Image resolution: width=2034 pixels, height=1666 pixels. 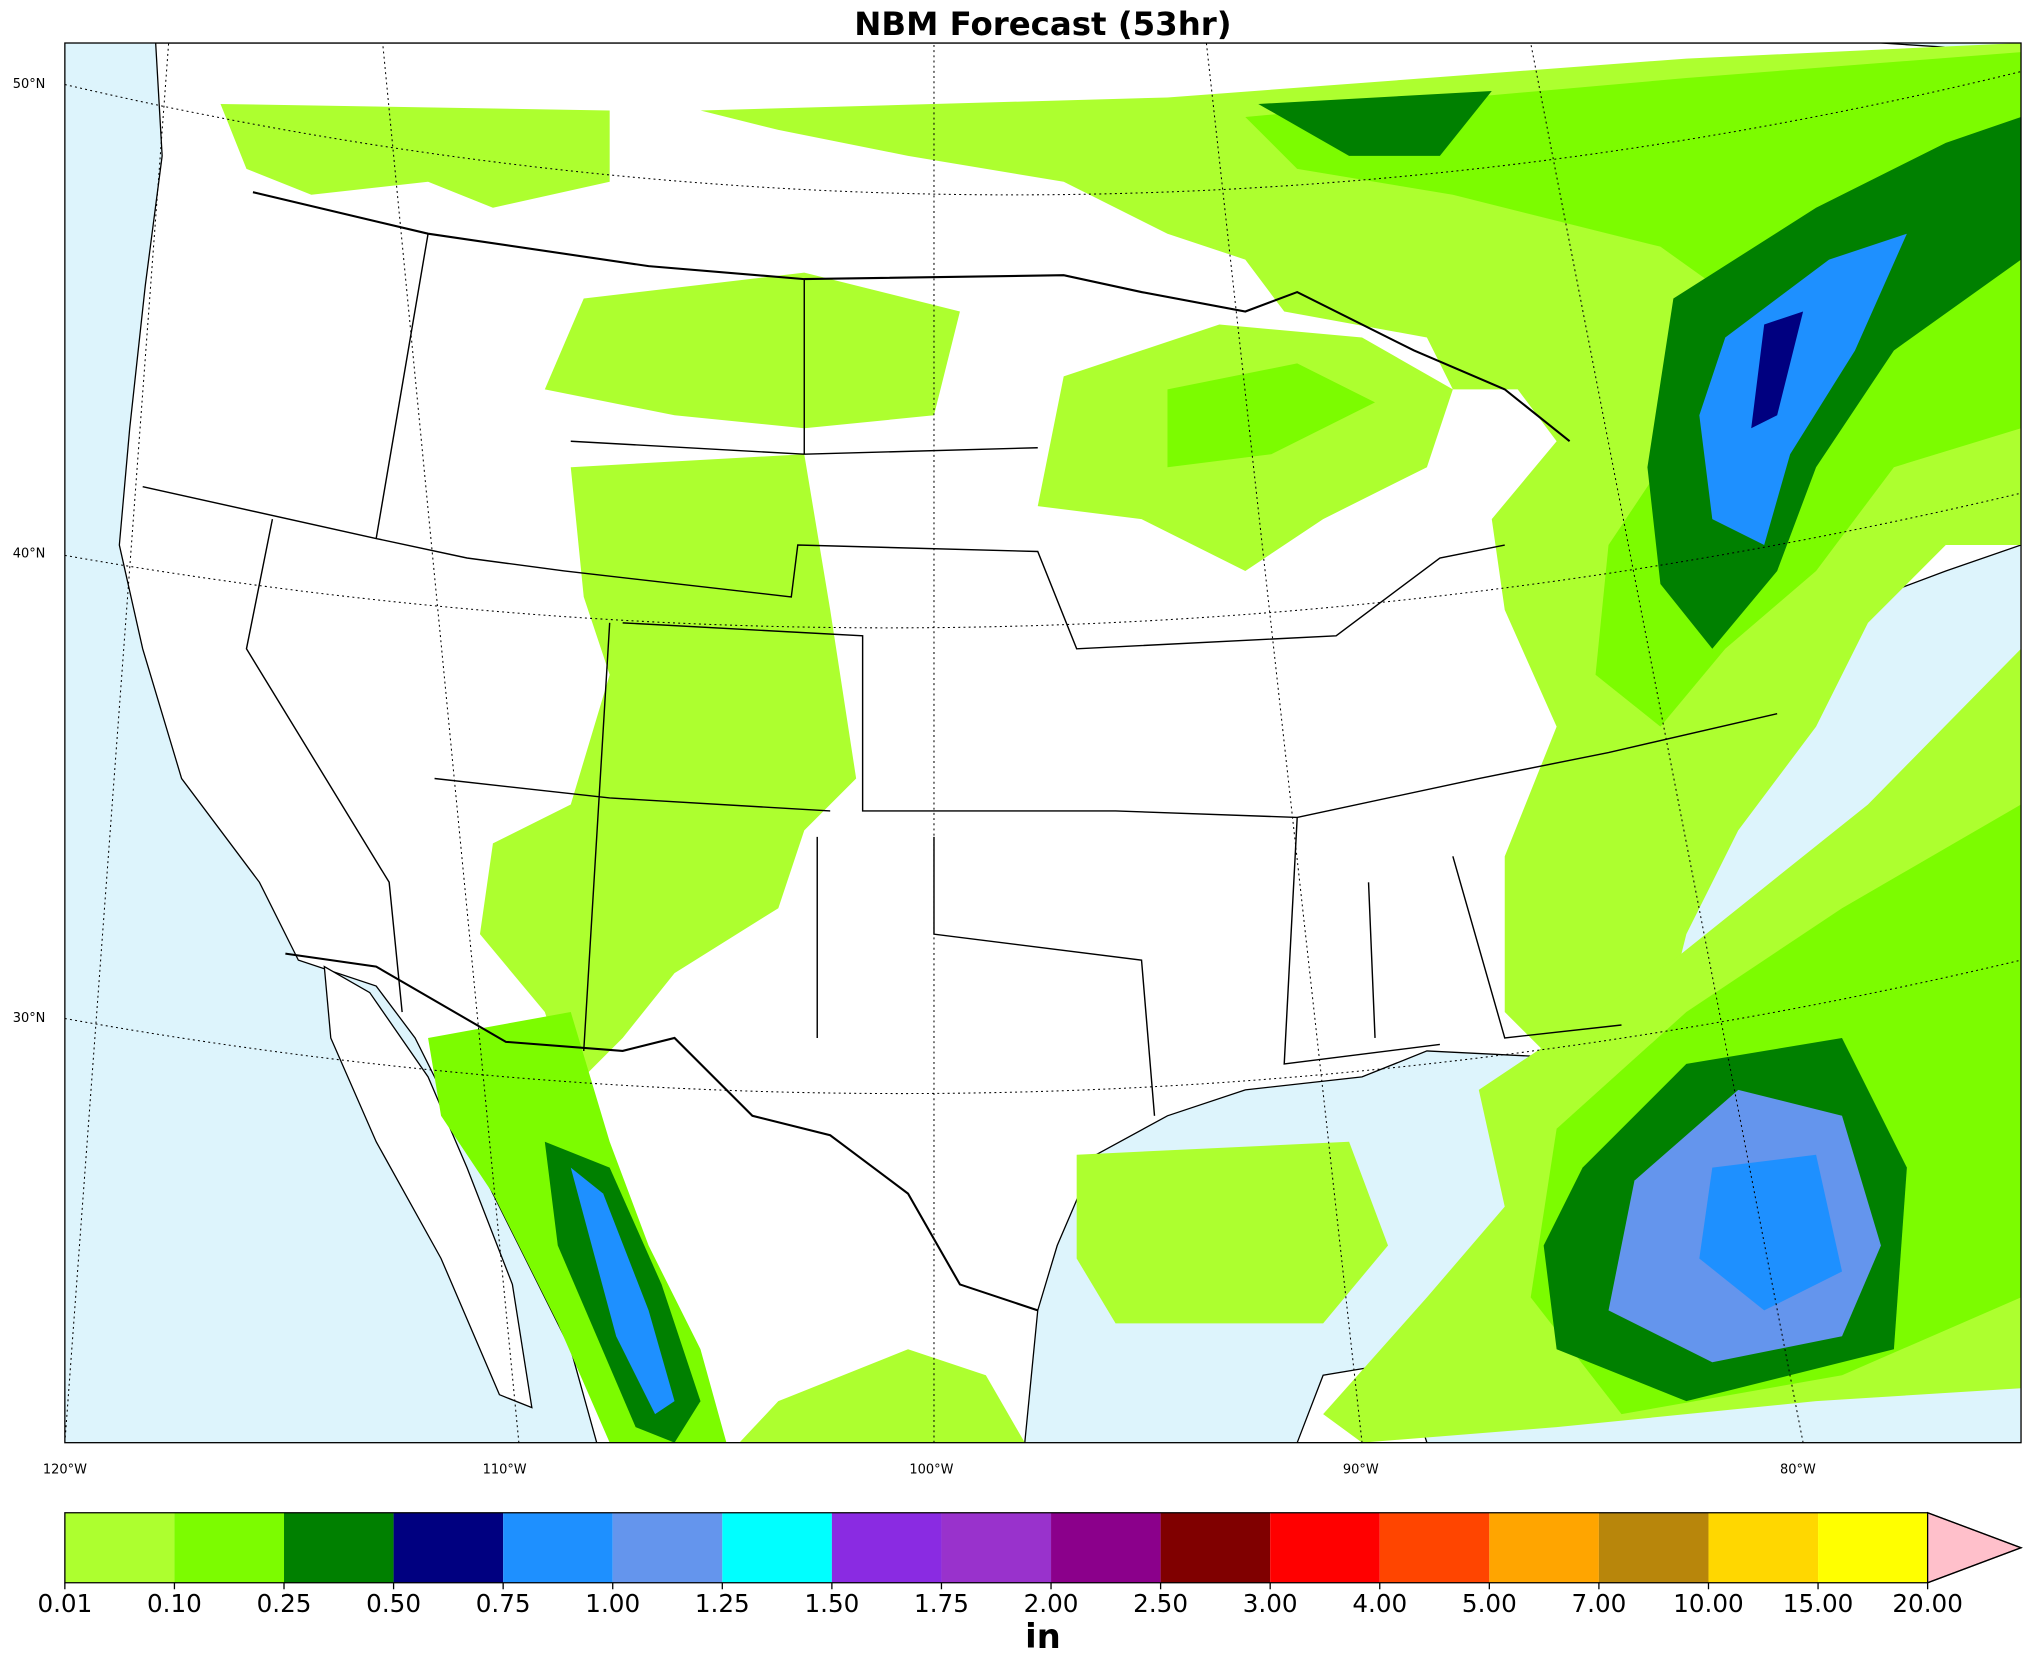 What do you see at coordinates (612, 1603) in the screenshot?
I see `colorbar-tick-label: 1.00` at bounding box center [612, 1603].